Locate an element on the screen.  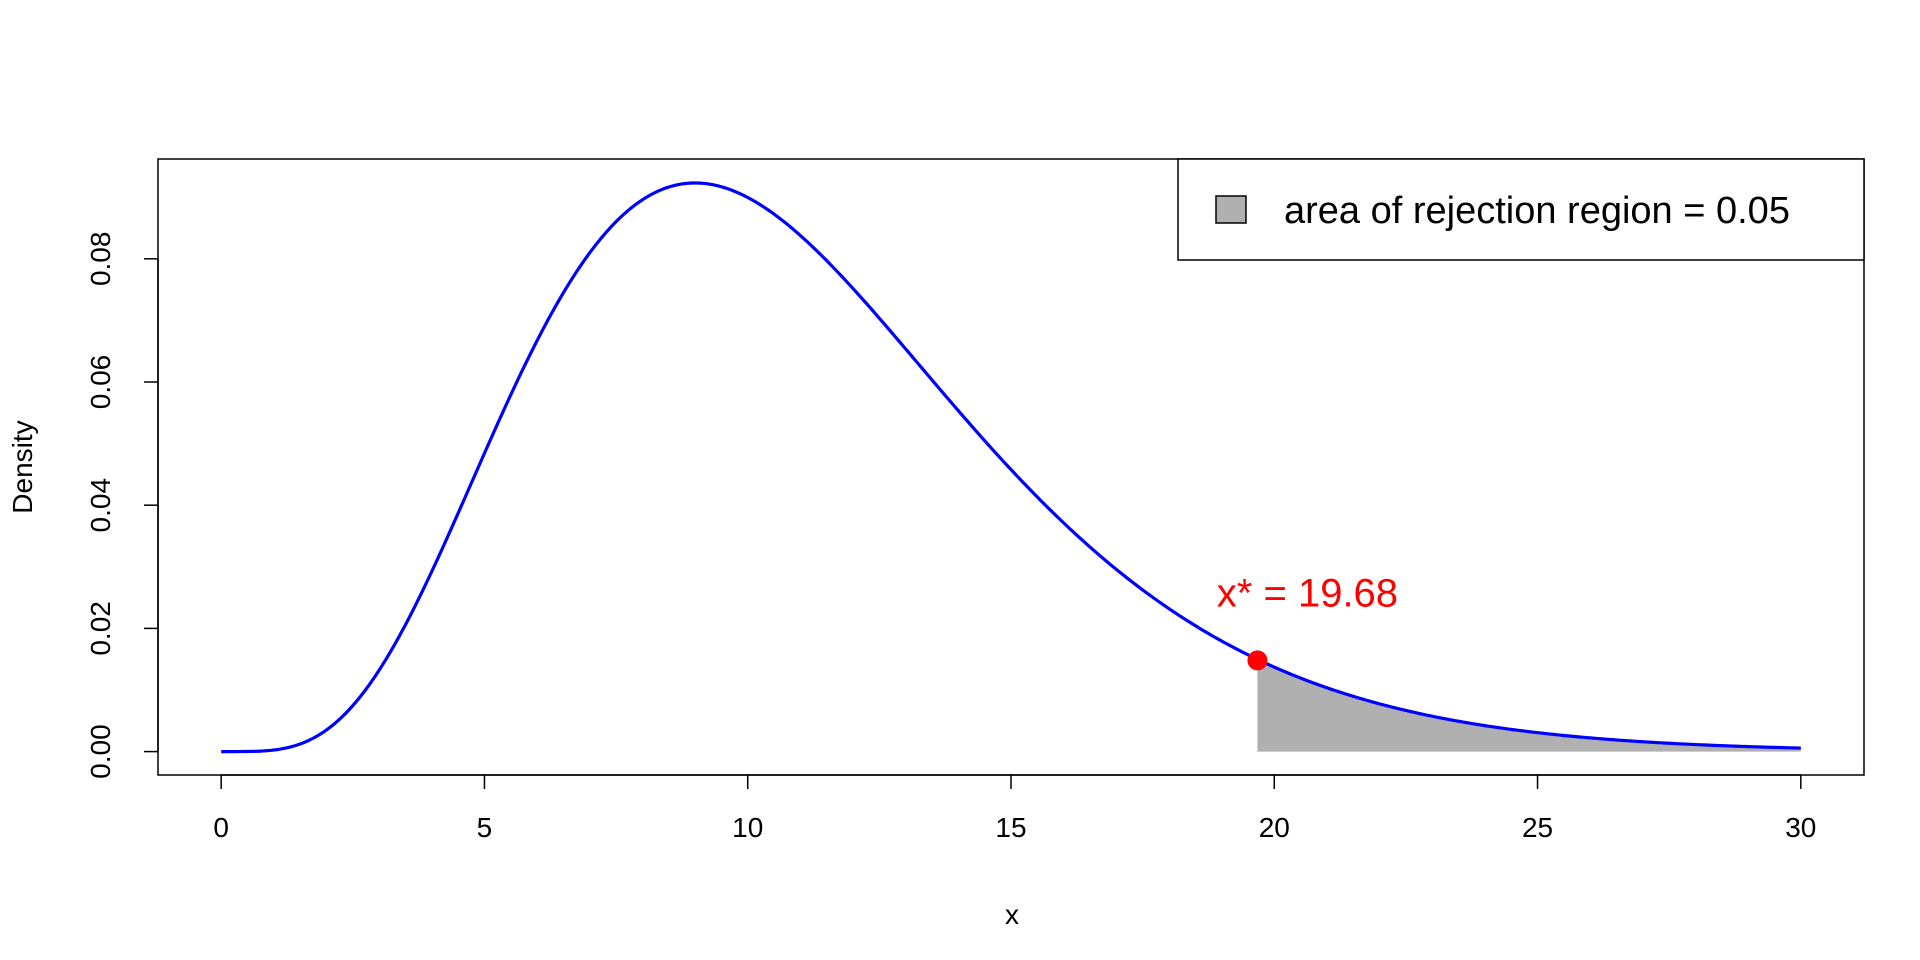
rejection-region-area is located at coordinates (1529, 705).